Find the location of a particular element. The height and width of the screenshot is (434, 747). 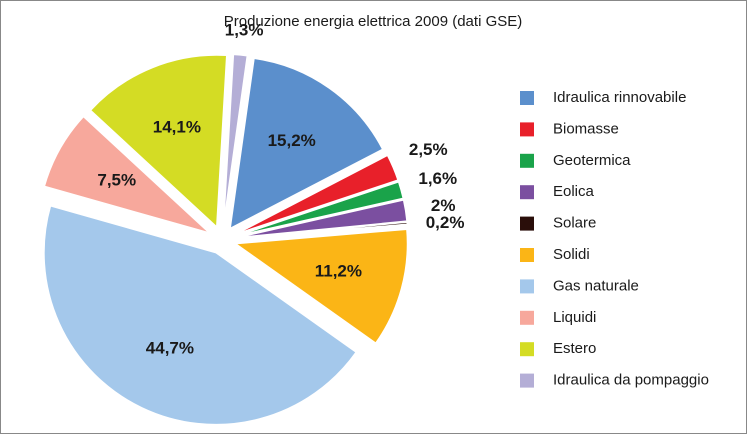

data-label: 11,2% is located at coordinates (338, 270).